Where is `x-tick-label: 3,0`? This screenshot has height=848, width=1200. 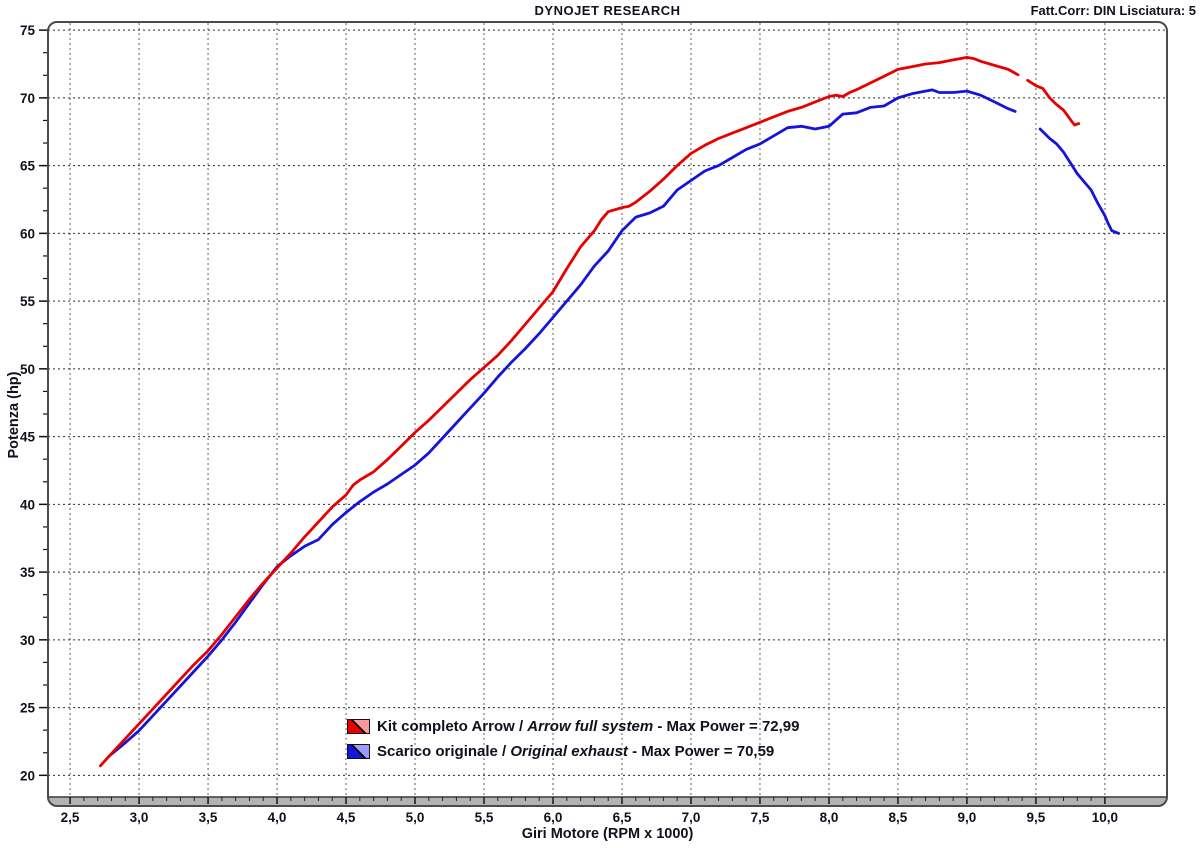 x-tick-label: 3,0 is located at coordinates (139, 817).